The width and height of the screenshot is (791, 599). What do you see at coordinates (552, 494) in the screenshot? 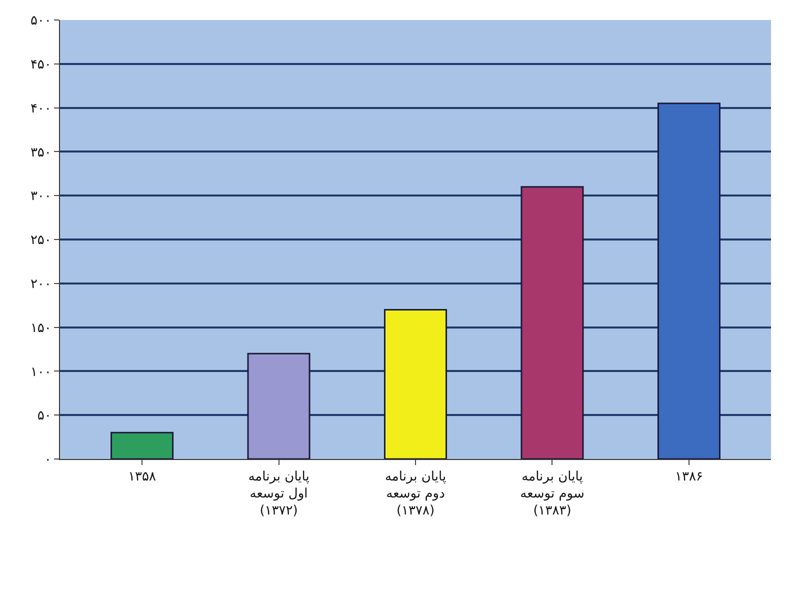
I see `x-tick-label: پایان برنامه سوم توسعه (۱۳۸۳)` at bounding box center [552, 494].